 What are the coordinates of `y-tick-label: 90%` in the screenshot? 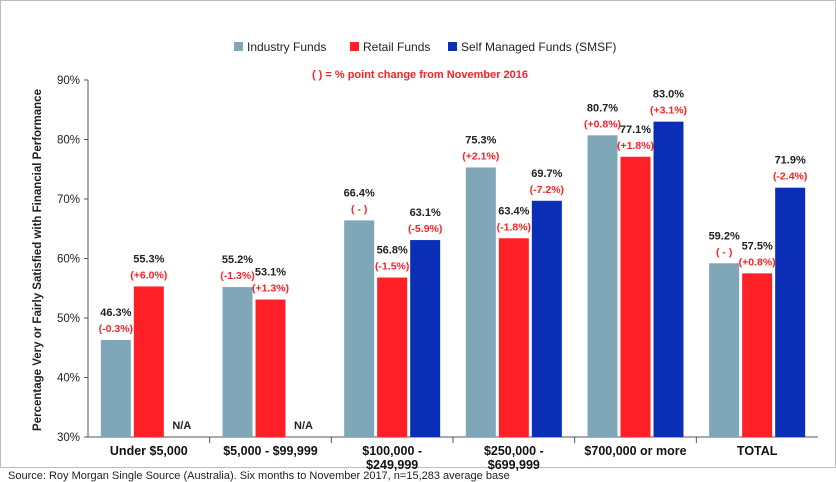 It's located at (68, 81).